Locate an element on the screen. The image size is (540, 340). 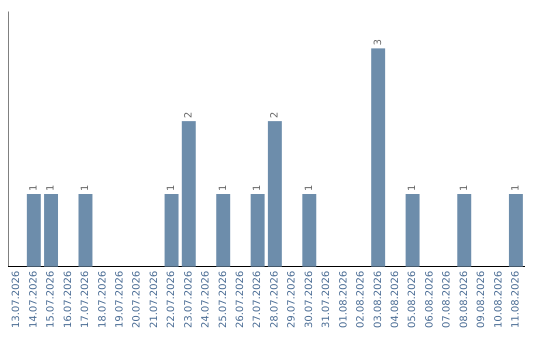
x-tick-label: 09.08.2026 is located at coordinates (482, 299).